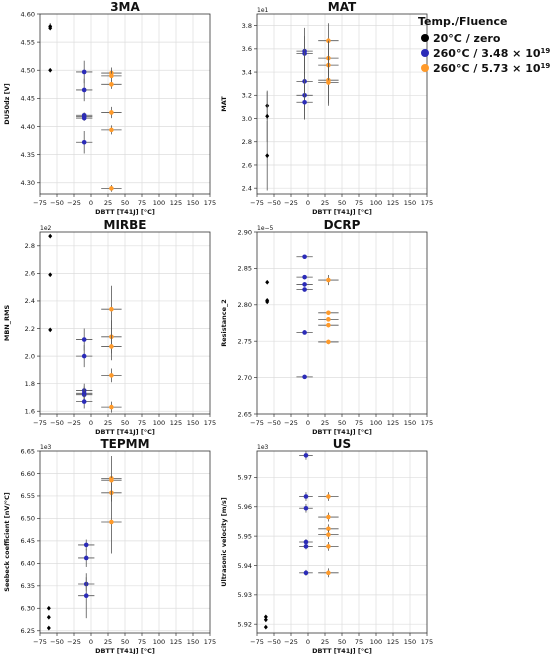  I want to click on y-tick-label: 1.6, so click(30, 412).